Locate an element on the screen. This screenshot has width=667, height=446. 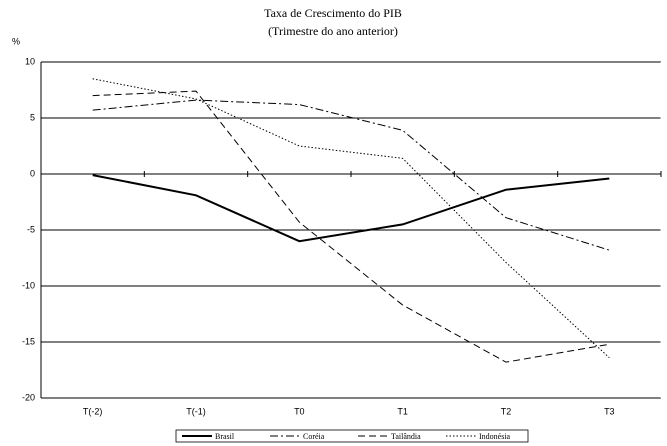
legend-box is located at coordinates (352, 436).